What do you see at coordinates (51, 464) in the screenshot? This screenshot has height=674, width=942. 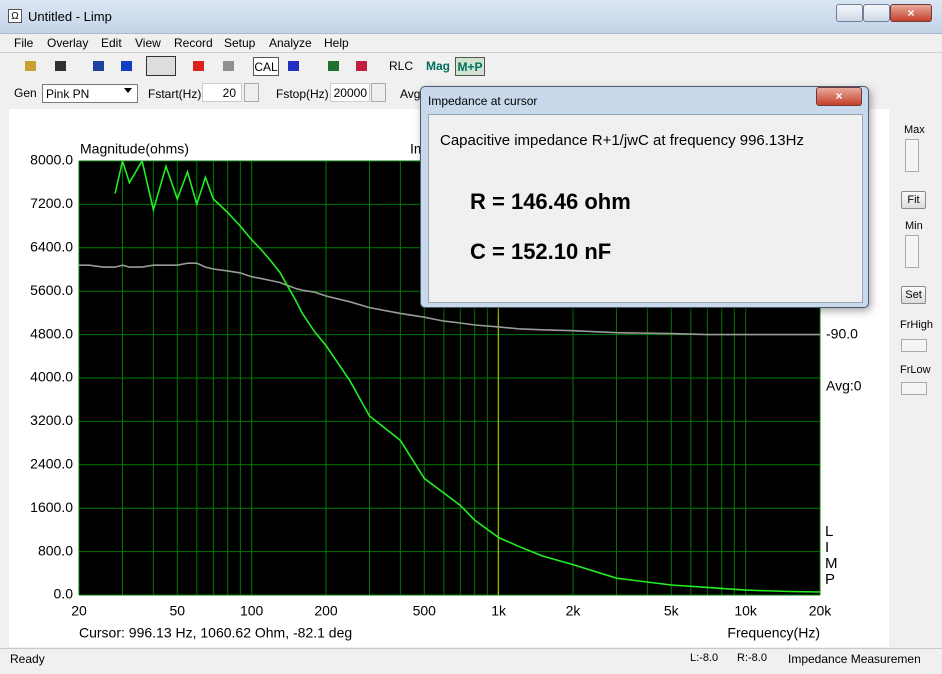 I see `y-tick-label: 2400.0` at bounding box center [51, 464].